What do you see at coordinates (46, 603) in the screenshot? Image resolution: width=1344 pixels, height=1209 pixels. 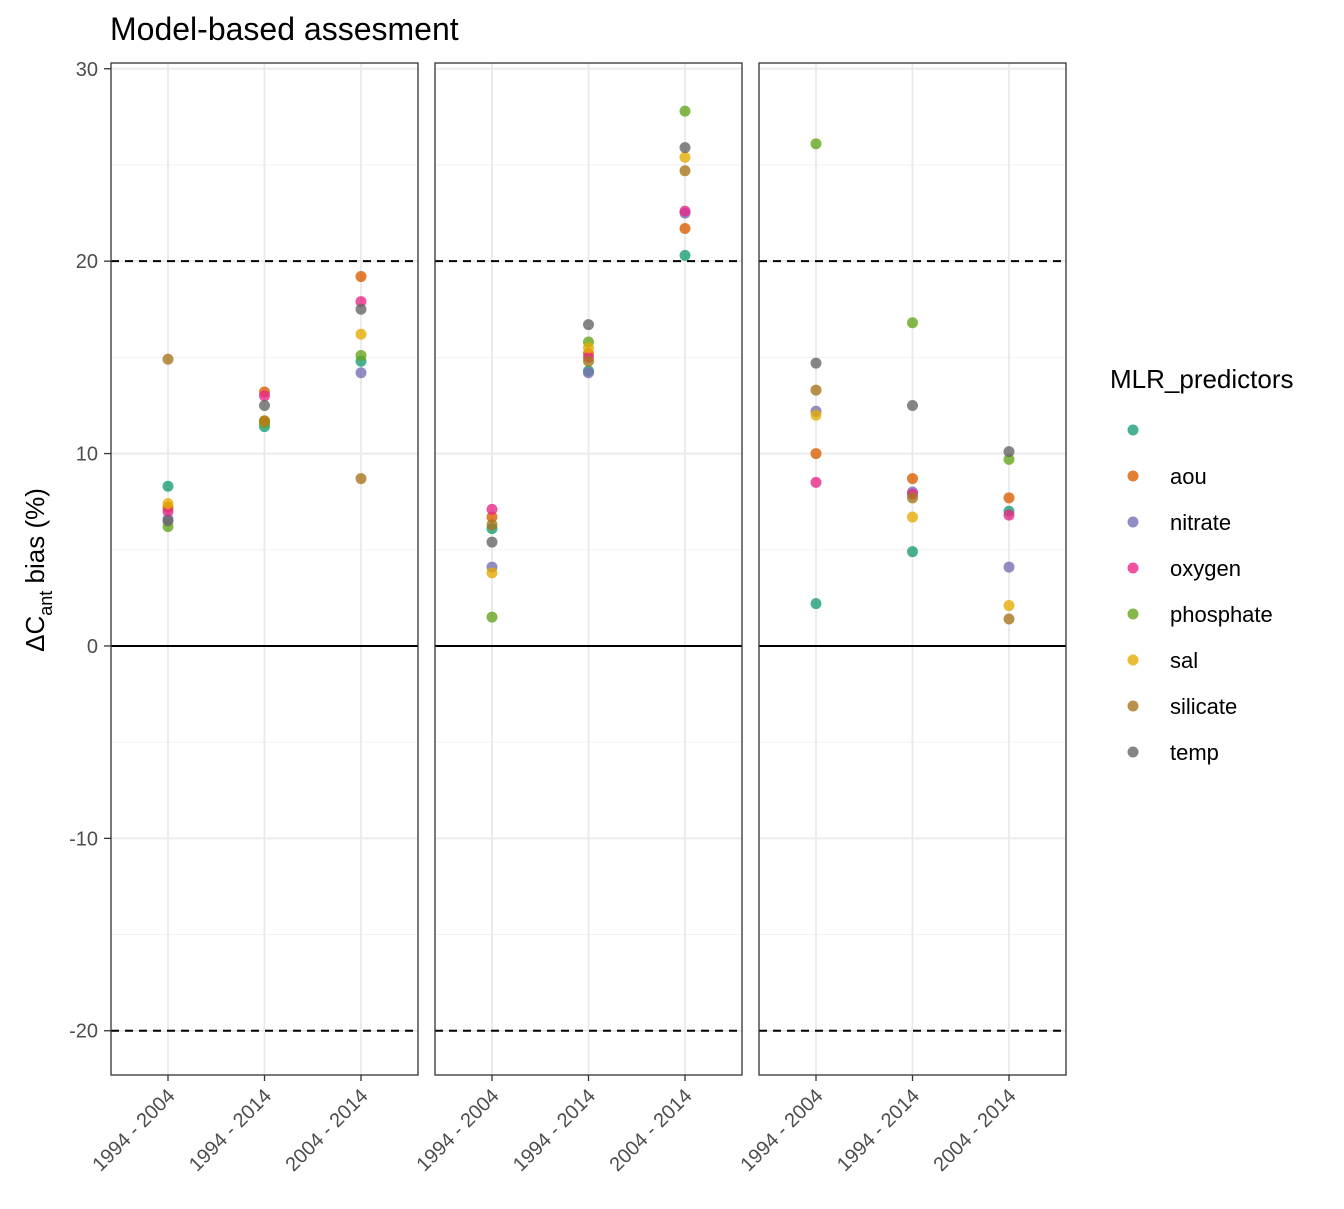 I see `y-axis-label-subscript: ant` at bounding box center [46, 603].